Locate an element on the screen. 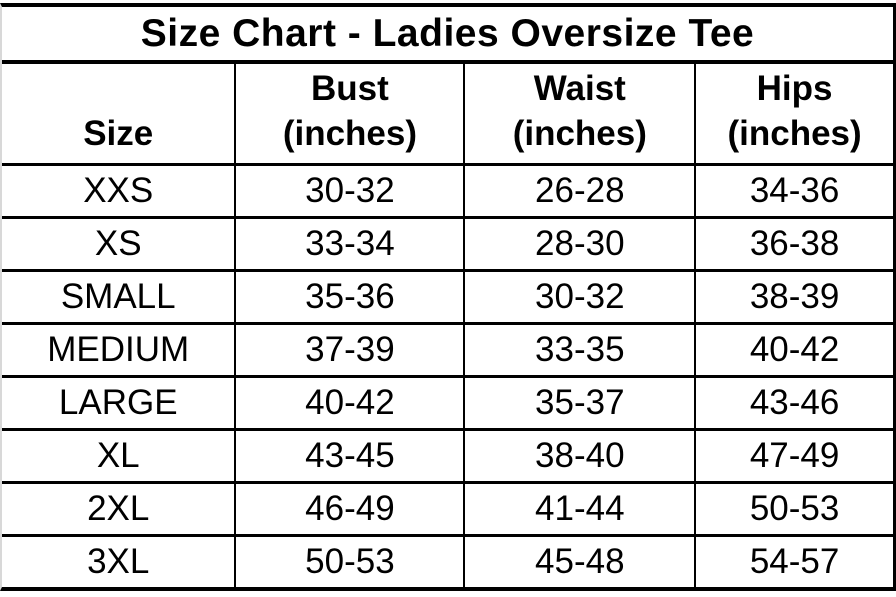  table-row-xl: XL 43-45 38-40 47-49 is located at coordinates (447, 455).